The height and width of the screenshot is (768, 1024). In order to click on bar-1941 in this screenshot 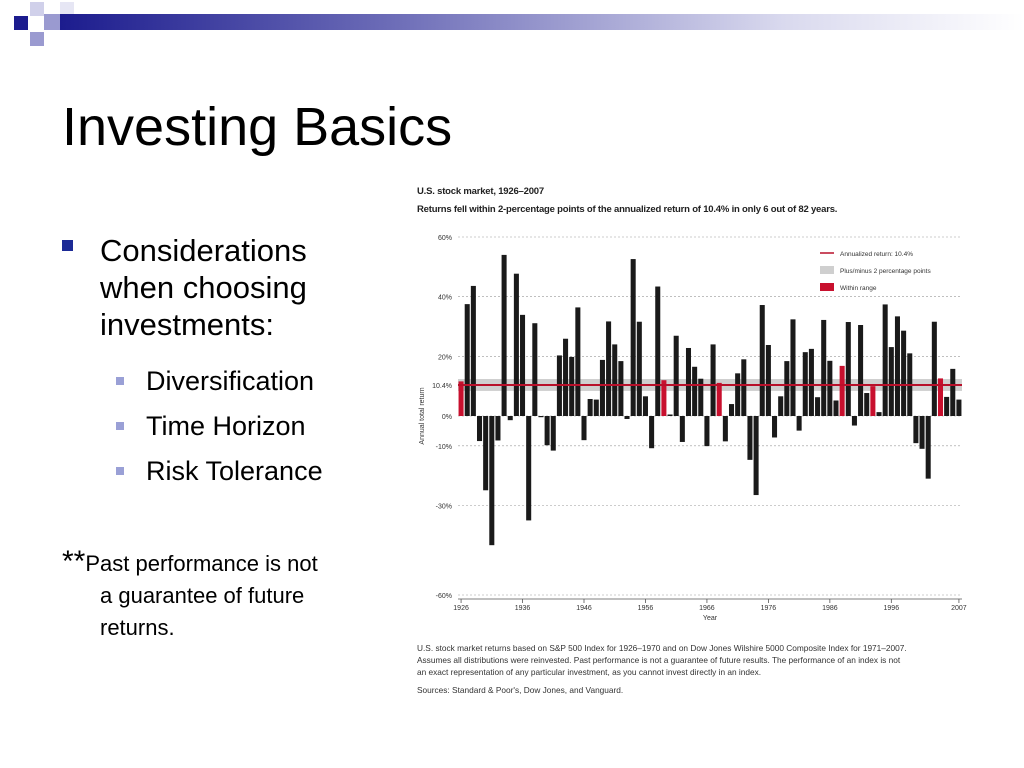, I will do `click(553, 433)`.